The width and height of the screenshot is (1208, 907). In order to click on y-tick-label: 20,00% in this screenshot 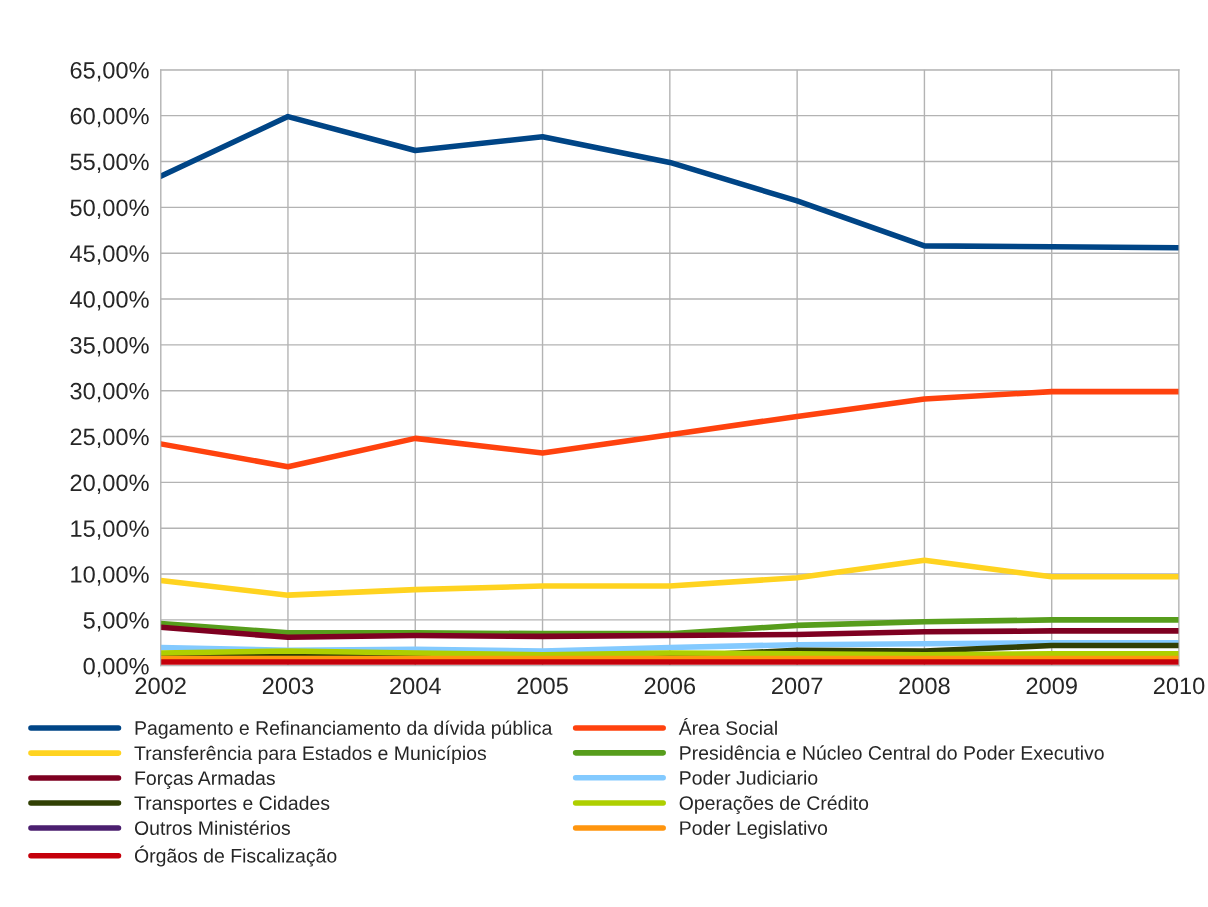, I will do `click(109, 484)`.